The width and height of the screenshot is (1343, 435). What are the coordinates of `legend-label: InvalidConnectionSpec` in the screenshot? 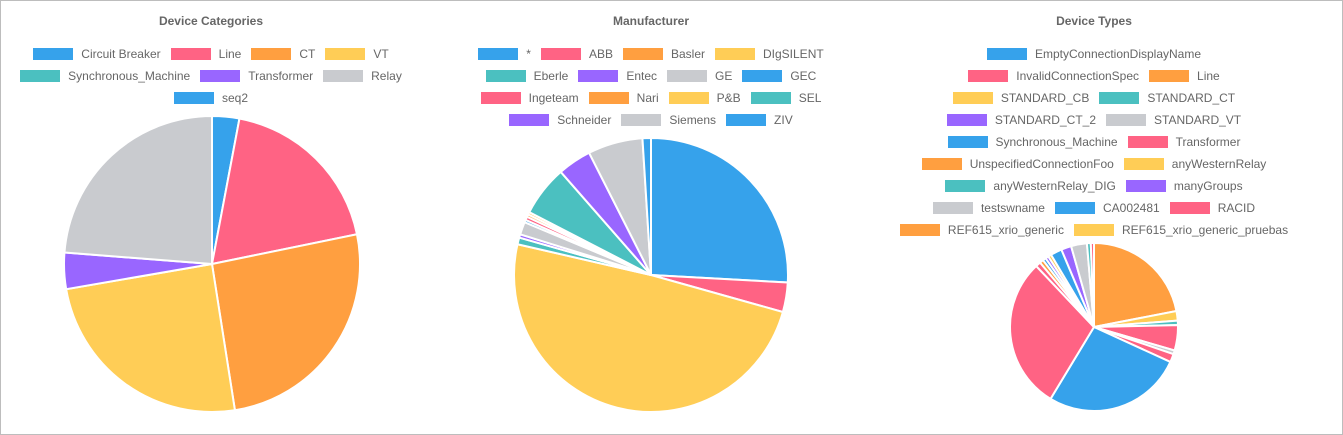 It's located at (1078, 76).